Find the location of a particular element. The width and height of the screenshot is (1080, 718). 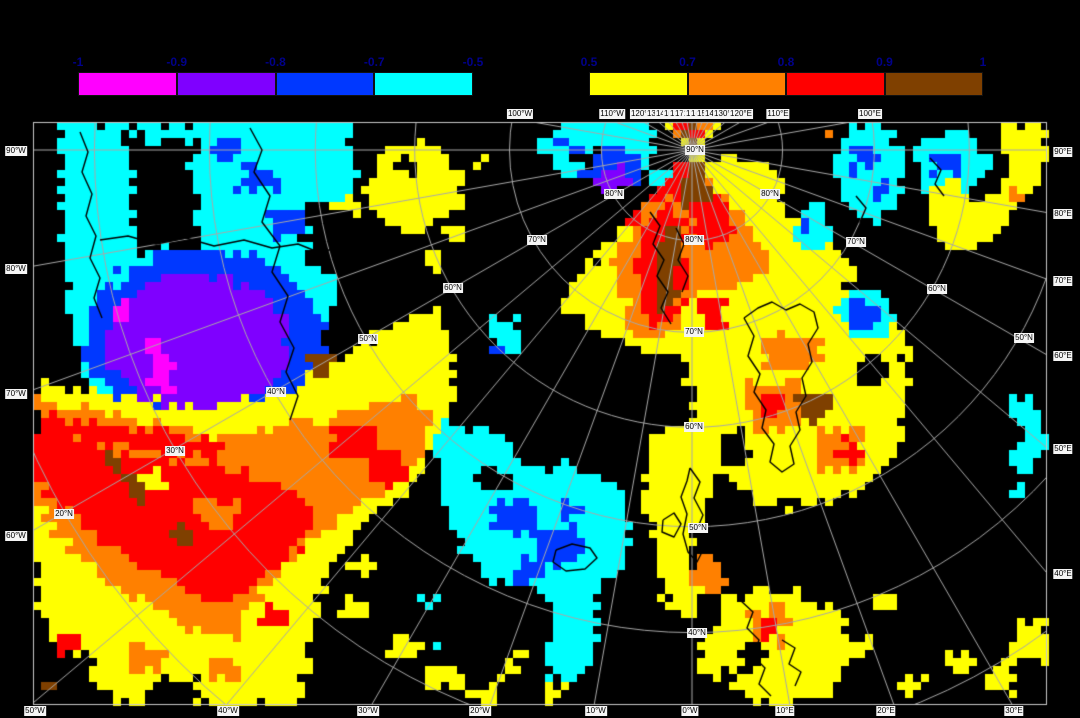

longitude-label-pole-cluster: 120°E is located at coordinates (741, 114).